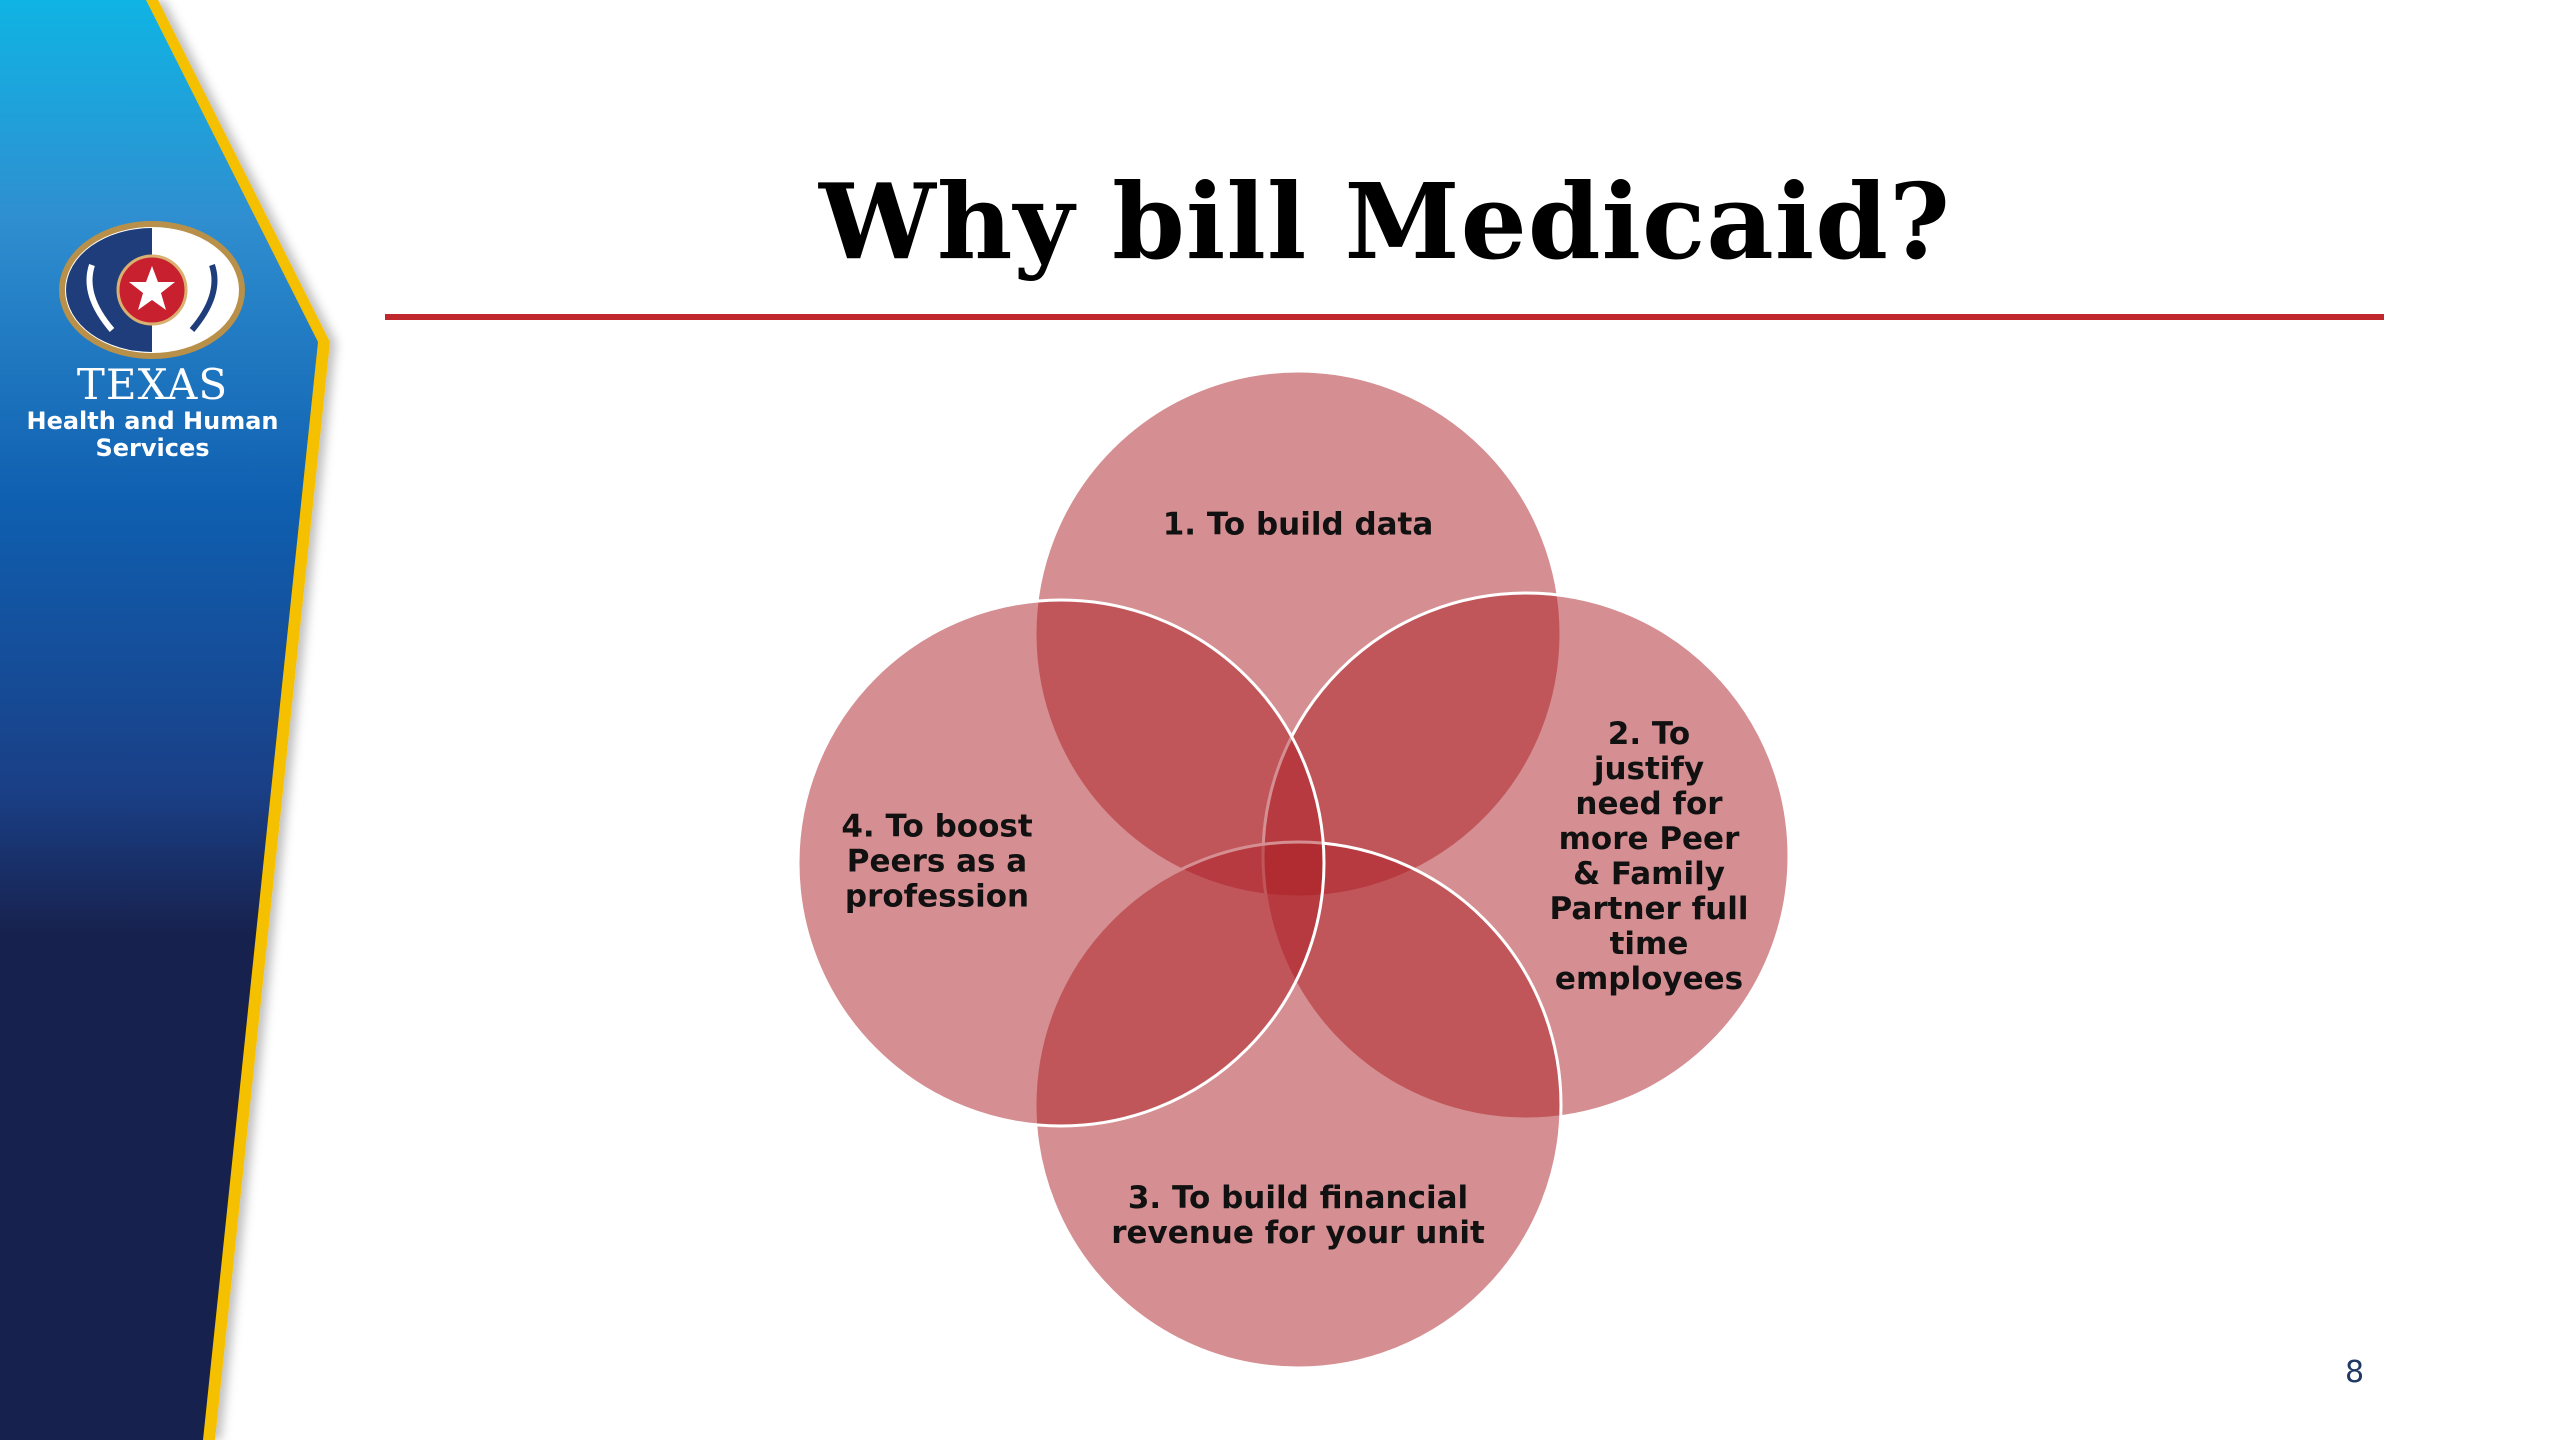 This screenshot has width=2560, height=1440. I want to click on label-line: Peers as a, so click(937, 861).